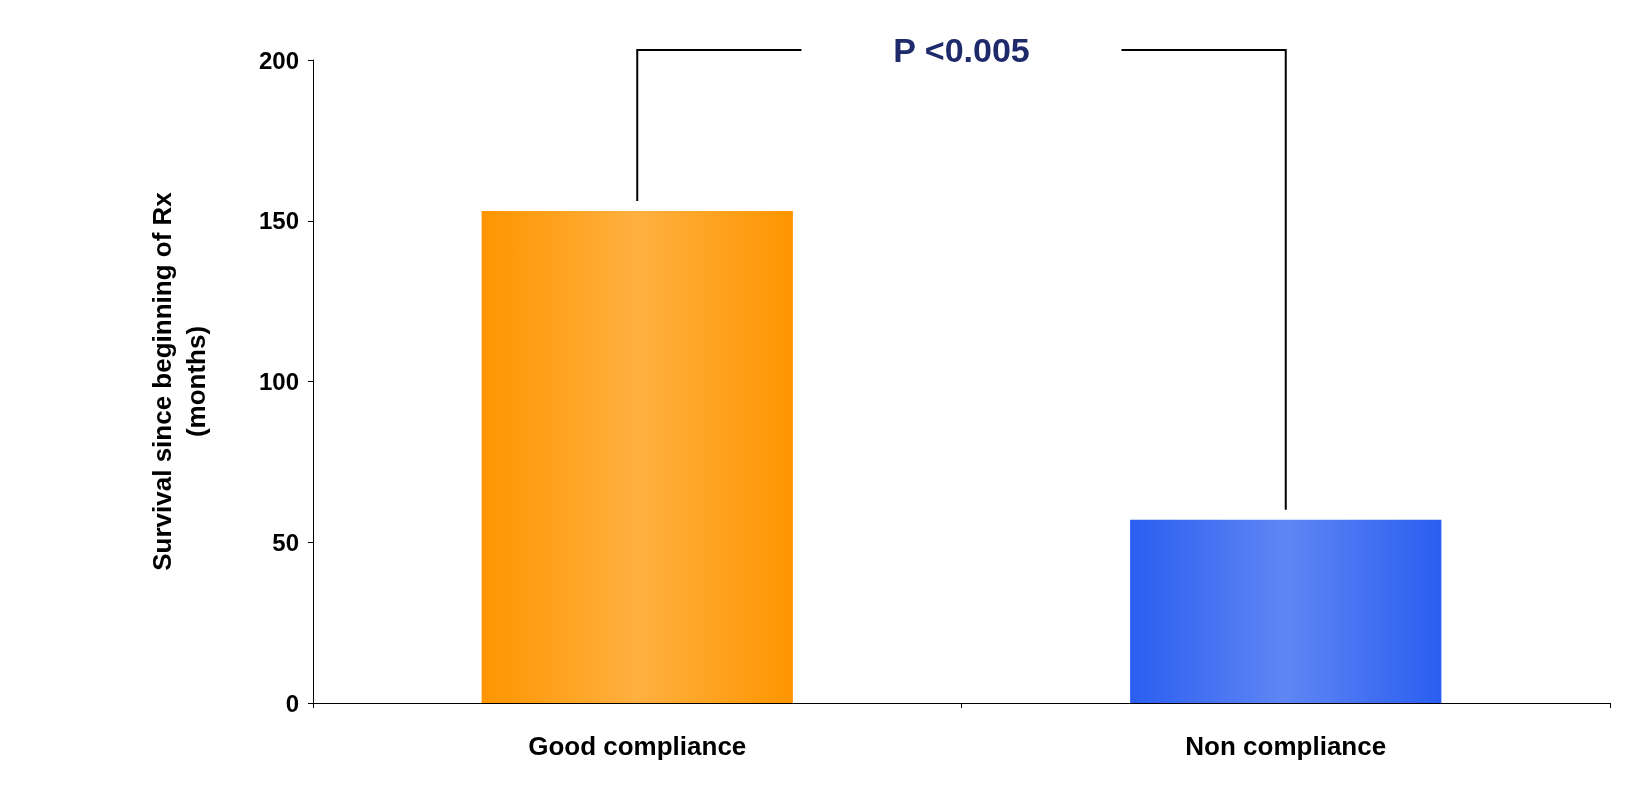  Describe the element at coordinates (292, 703) in the screenshot. I see `y-tick-label: 0` at that location.